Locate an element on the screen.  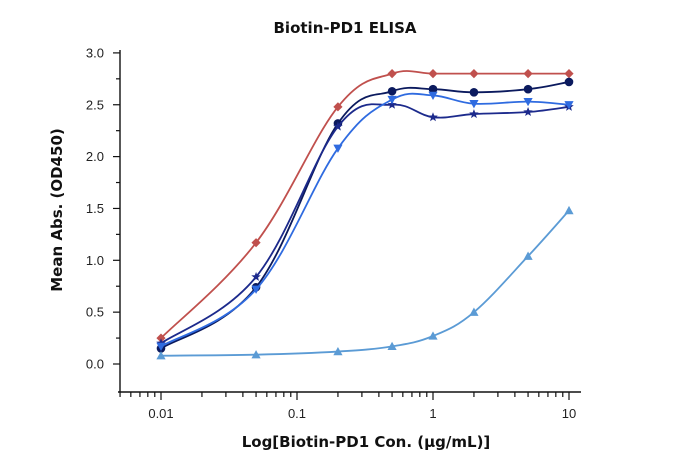
y-tick-label: 0.0 is located at coordinates (95, 364).